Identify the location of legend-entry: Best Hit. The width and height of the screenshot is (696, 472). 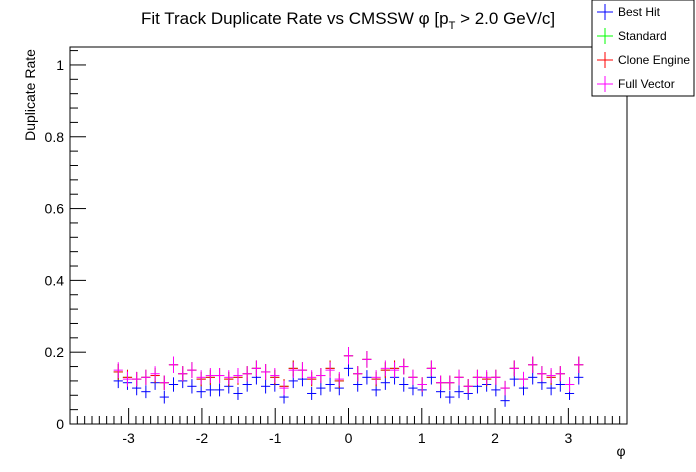
(629, 12).